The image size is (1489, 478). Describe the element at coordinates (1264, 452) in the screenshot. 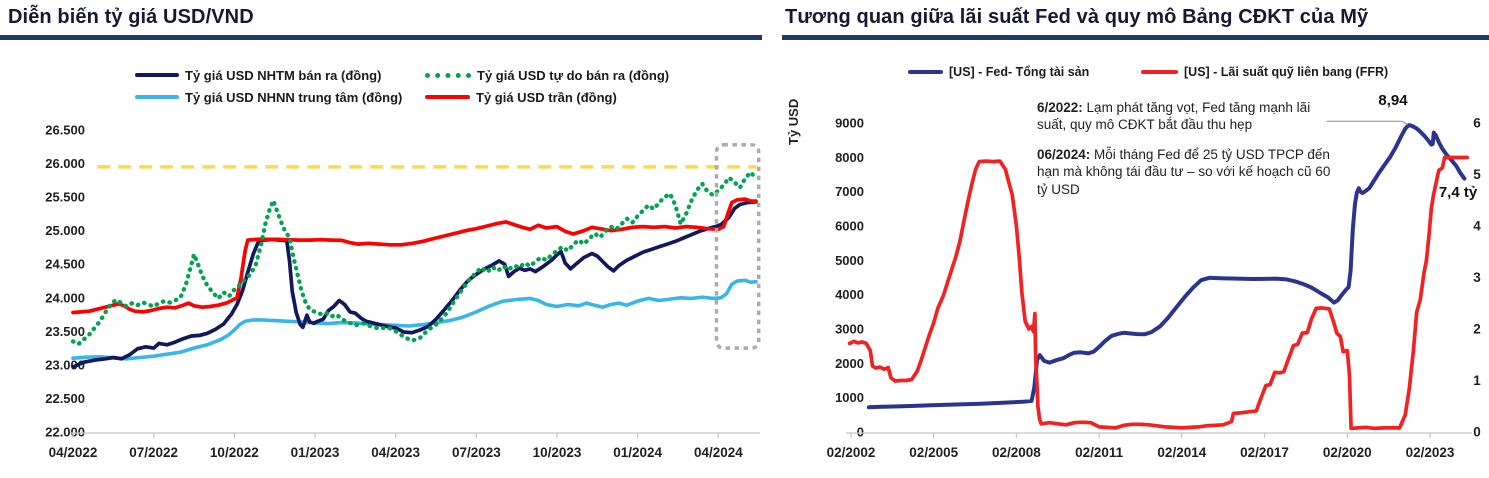

I see `x-tick-label: 02/2017` at that location.